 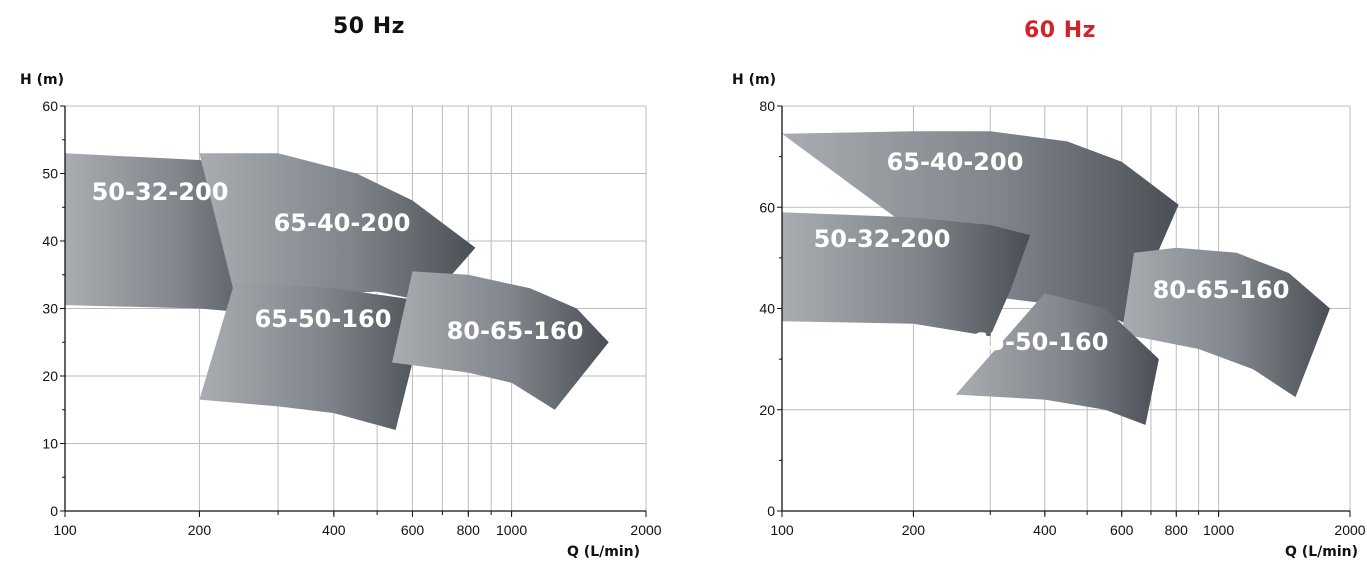 I want to click on y-tick-label: 80, so click(x=767, y=106).